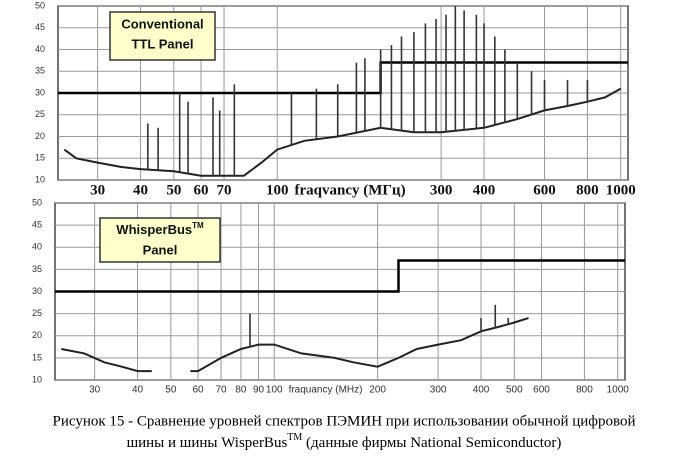 Image resolution: width=688 pixels, height=459 pixels. I want to click on x-tick-label: 500, so click(514, 390).